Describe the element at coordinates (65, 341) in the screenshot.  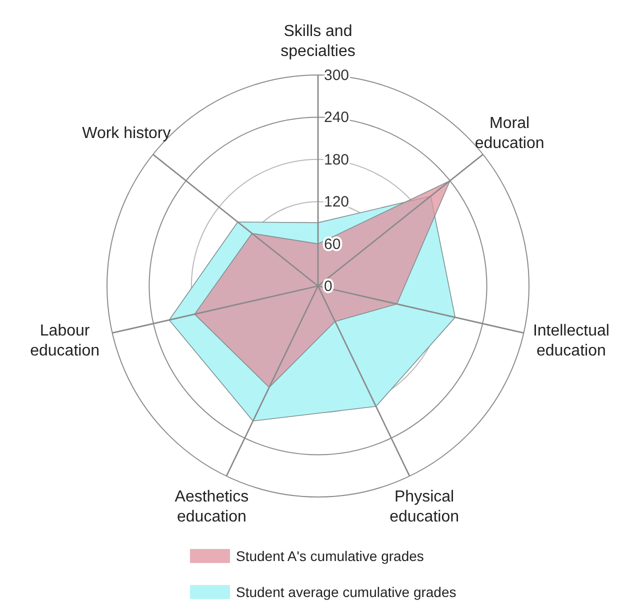
I see `spoke-label: Labour education` at that location.